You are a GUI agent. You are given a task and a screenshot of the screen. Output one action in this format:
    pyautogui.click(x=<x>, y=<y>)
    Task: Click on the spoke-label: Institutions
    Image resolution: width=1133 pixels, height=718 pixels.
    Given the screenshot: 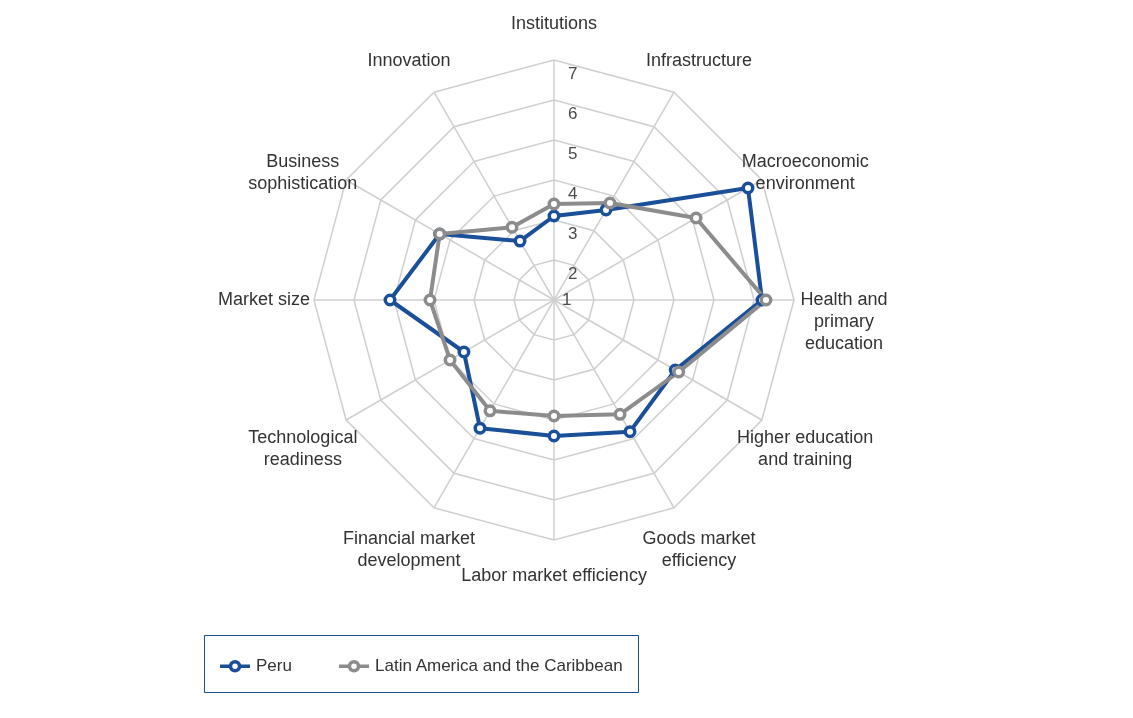 What is the action you would take?
    pyautogui.click(x=554, y=23)
    